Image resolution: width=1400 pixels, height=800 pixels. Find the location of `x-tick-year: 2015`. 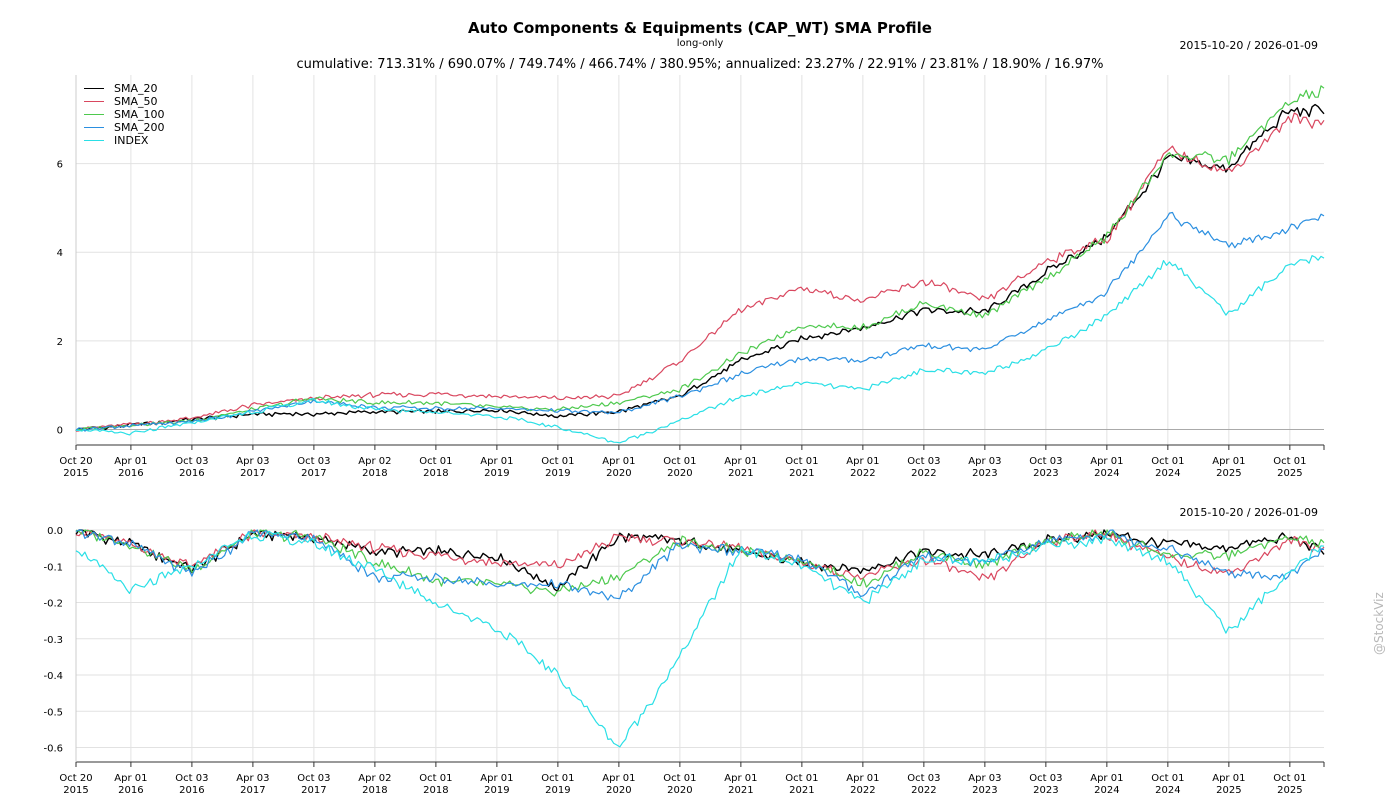

x-tick-year: 2015 is located at coordinates (75, 473).